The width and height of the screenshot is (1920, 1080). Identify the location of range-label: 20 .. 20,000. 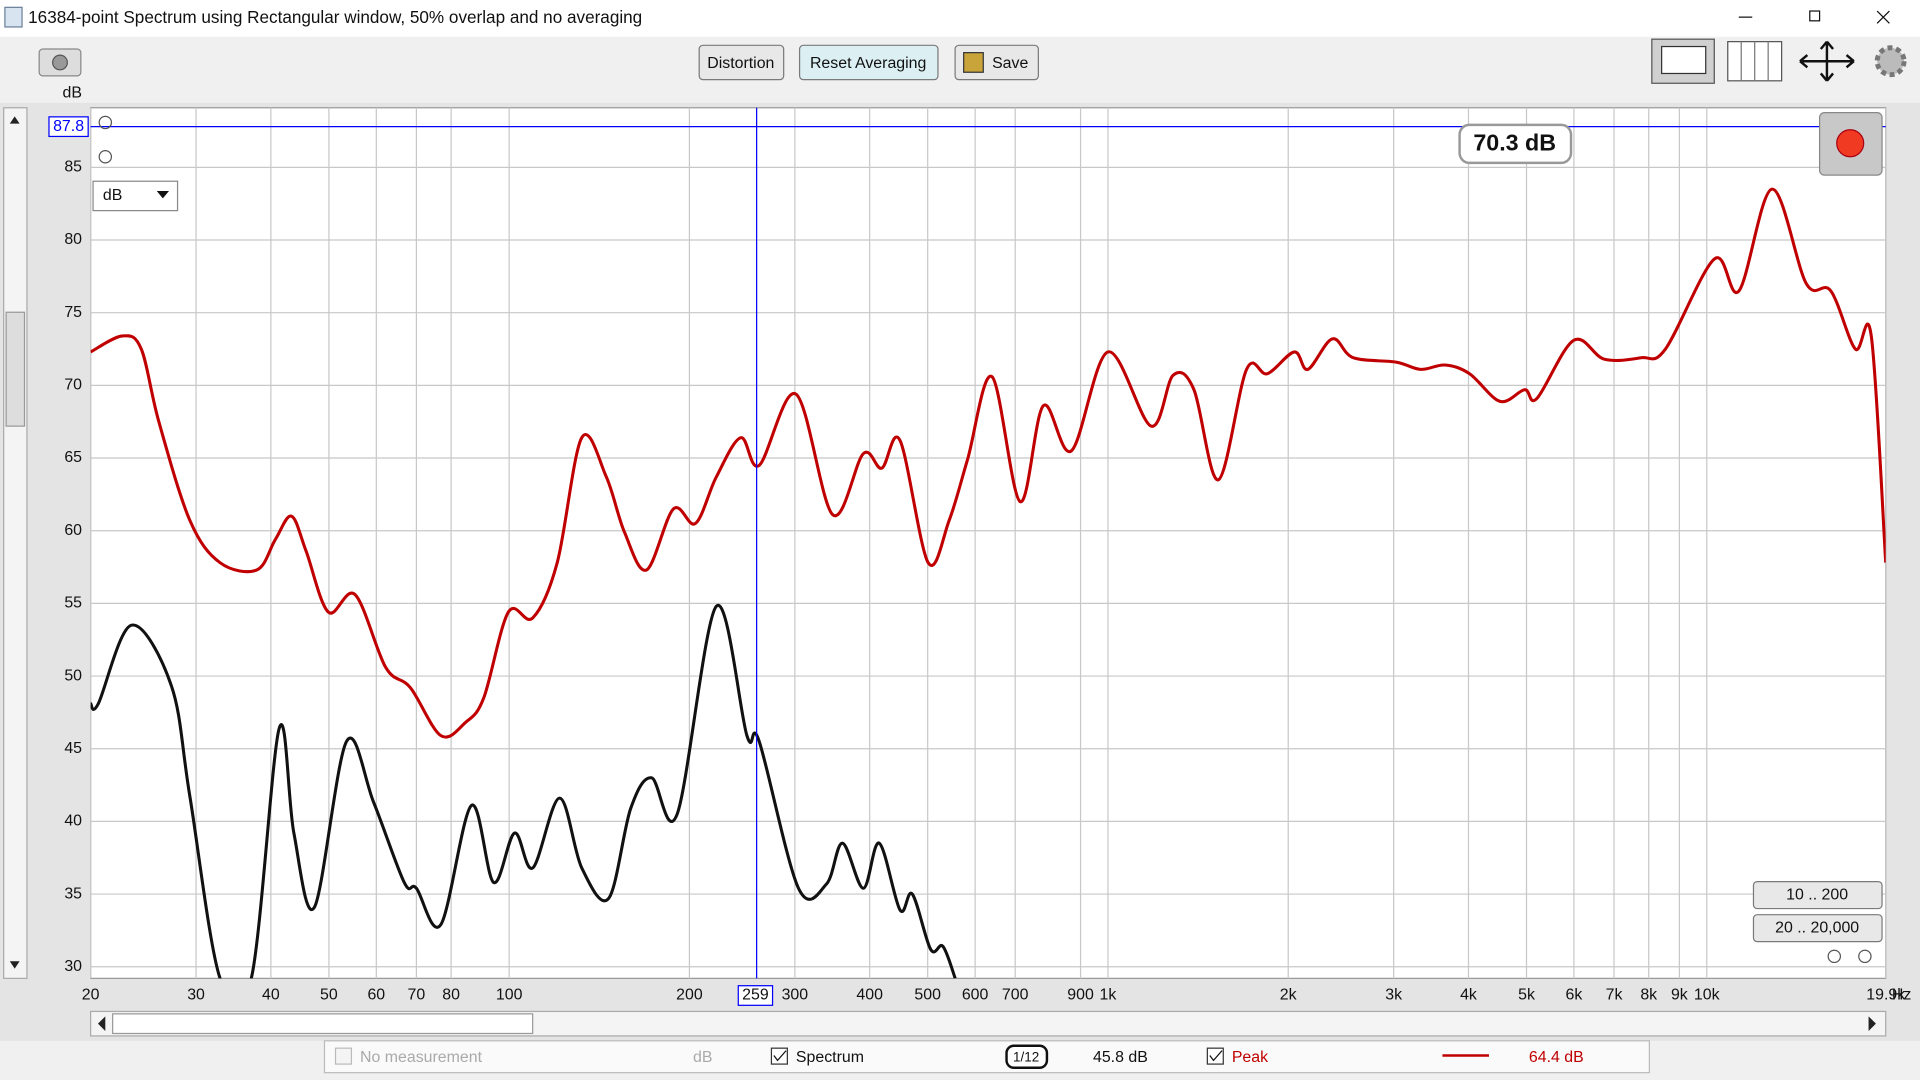
(1817, 927).